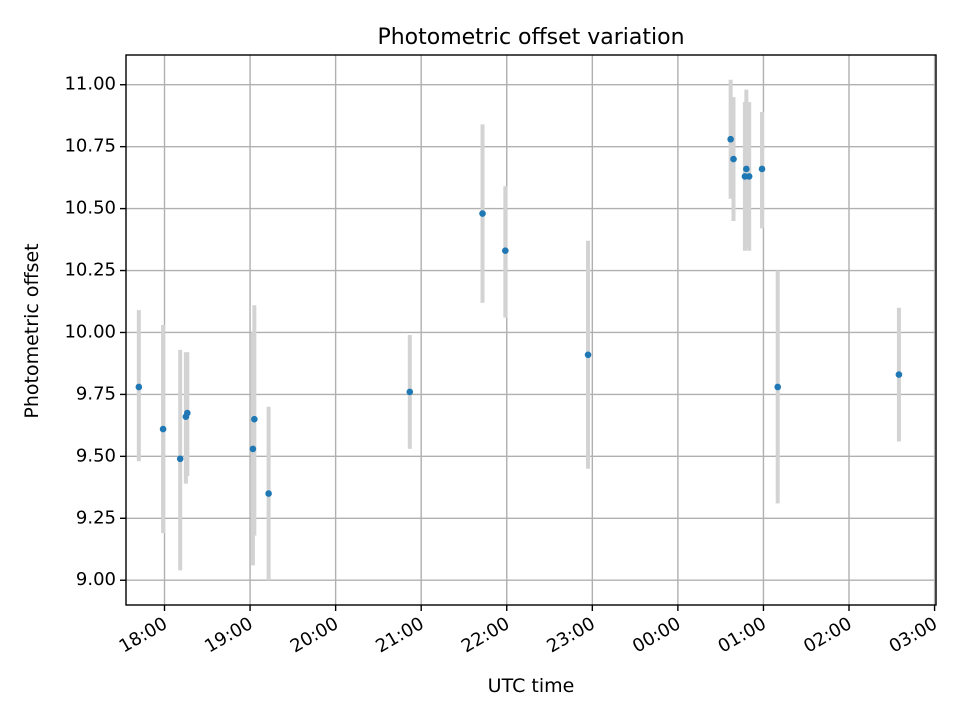 The image size is (960, 720). I want to click on y-tick-label: 9.50, so click(96, 455).